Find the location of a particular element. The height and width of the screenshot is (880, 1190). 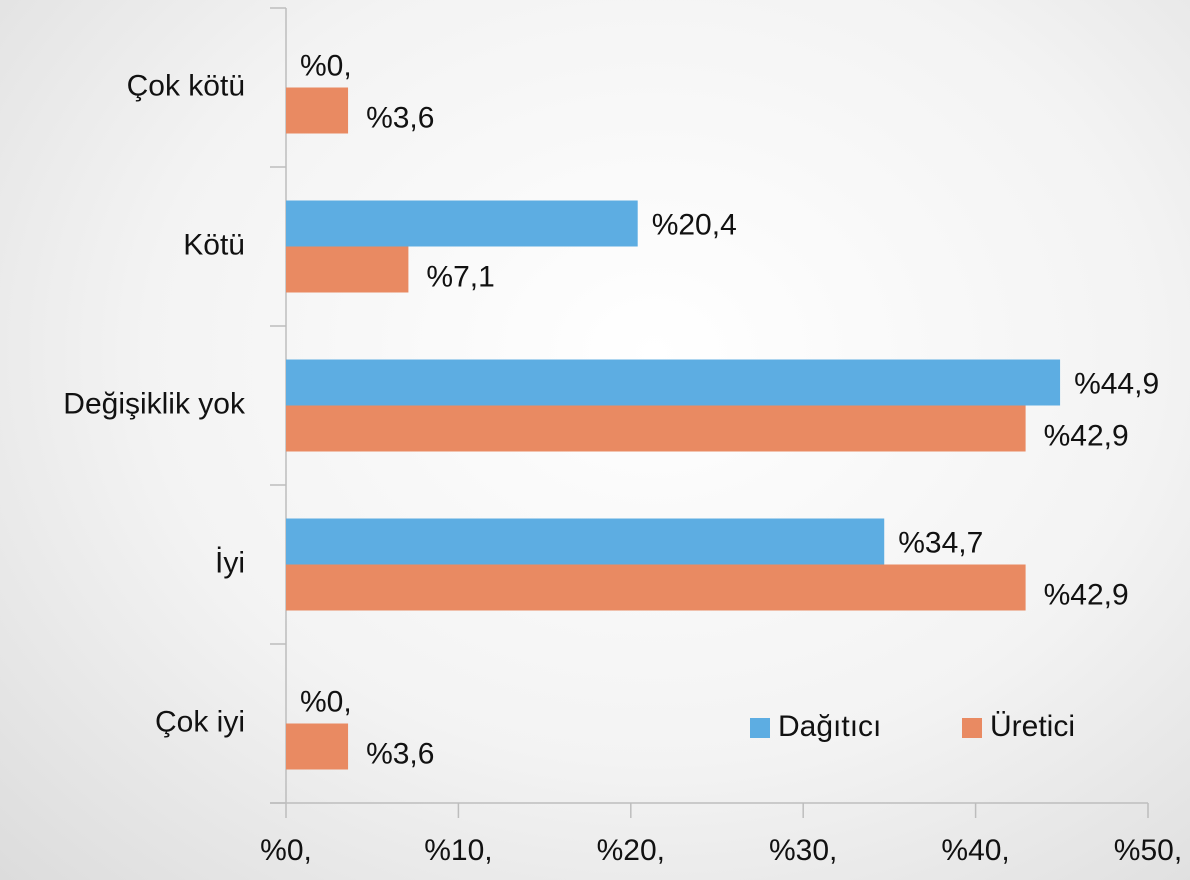

legend-label: Dağıtıcı is located at coordinates (829, 726).